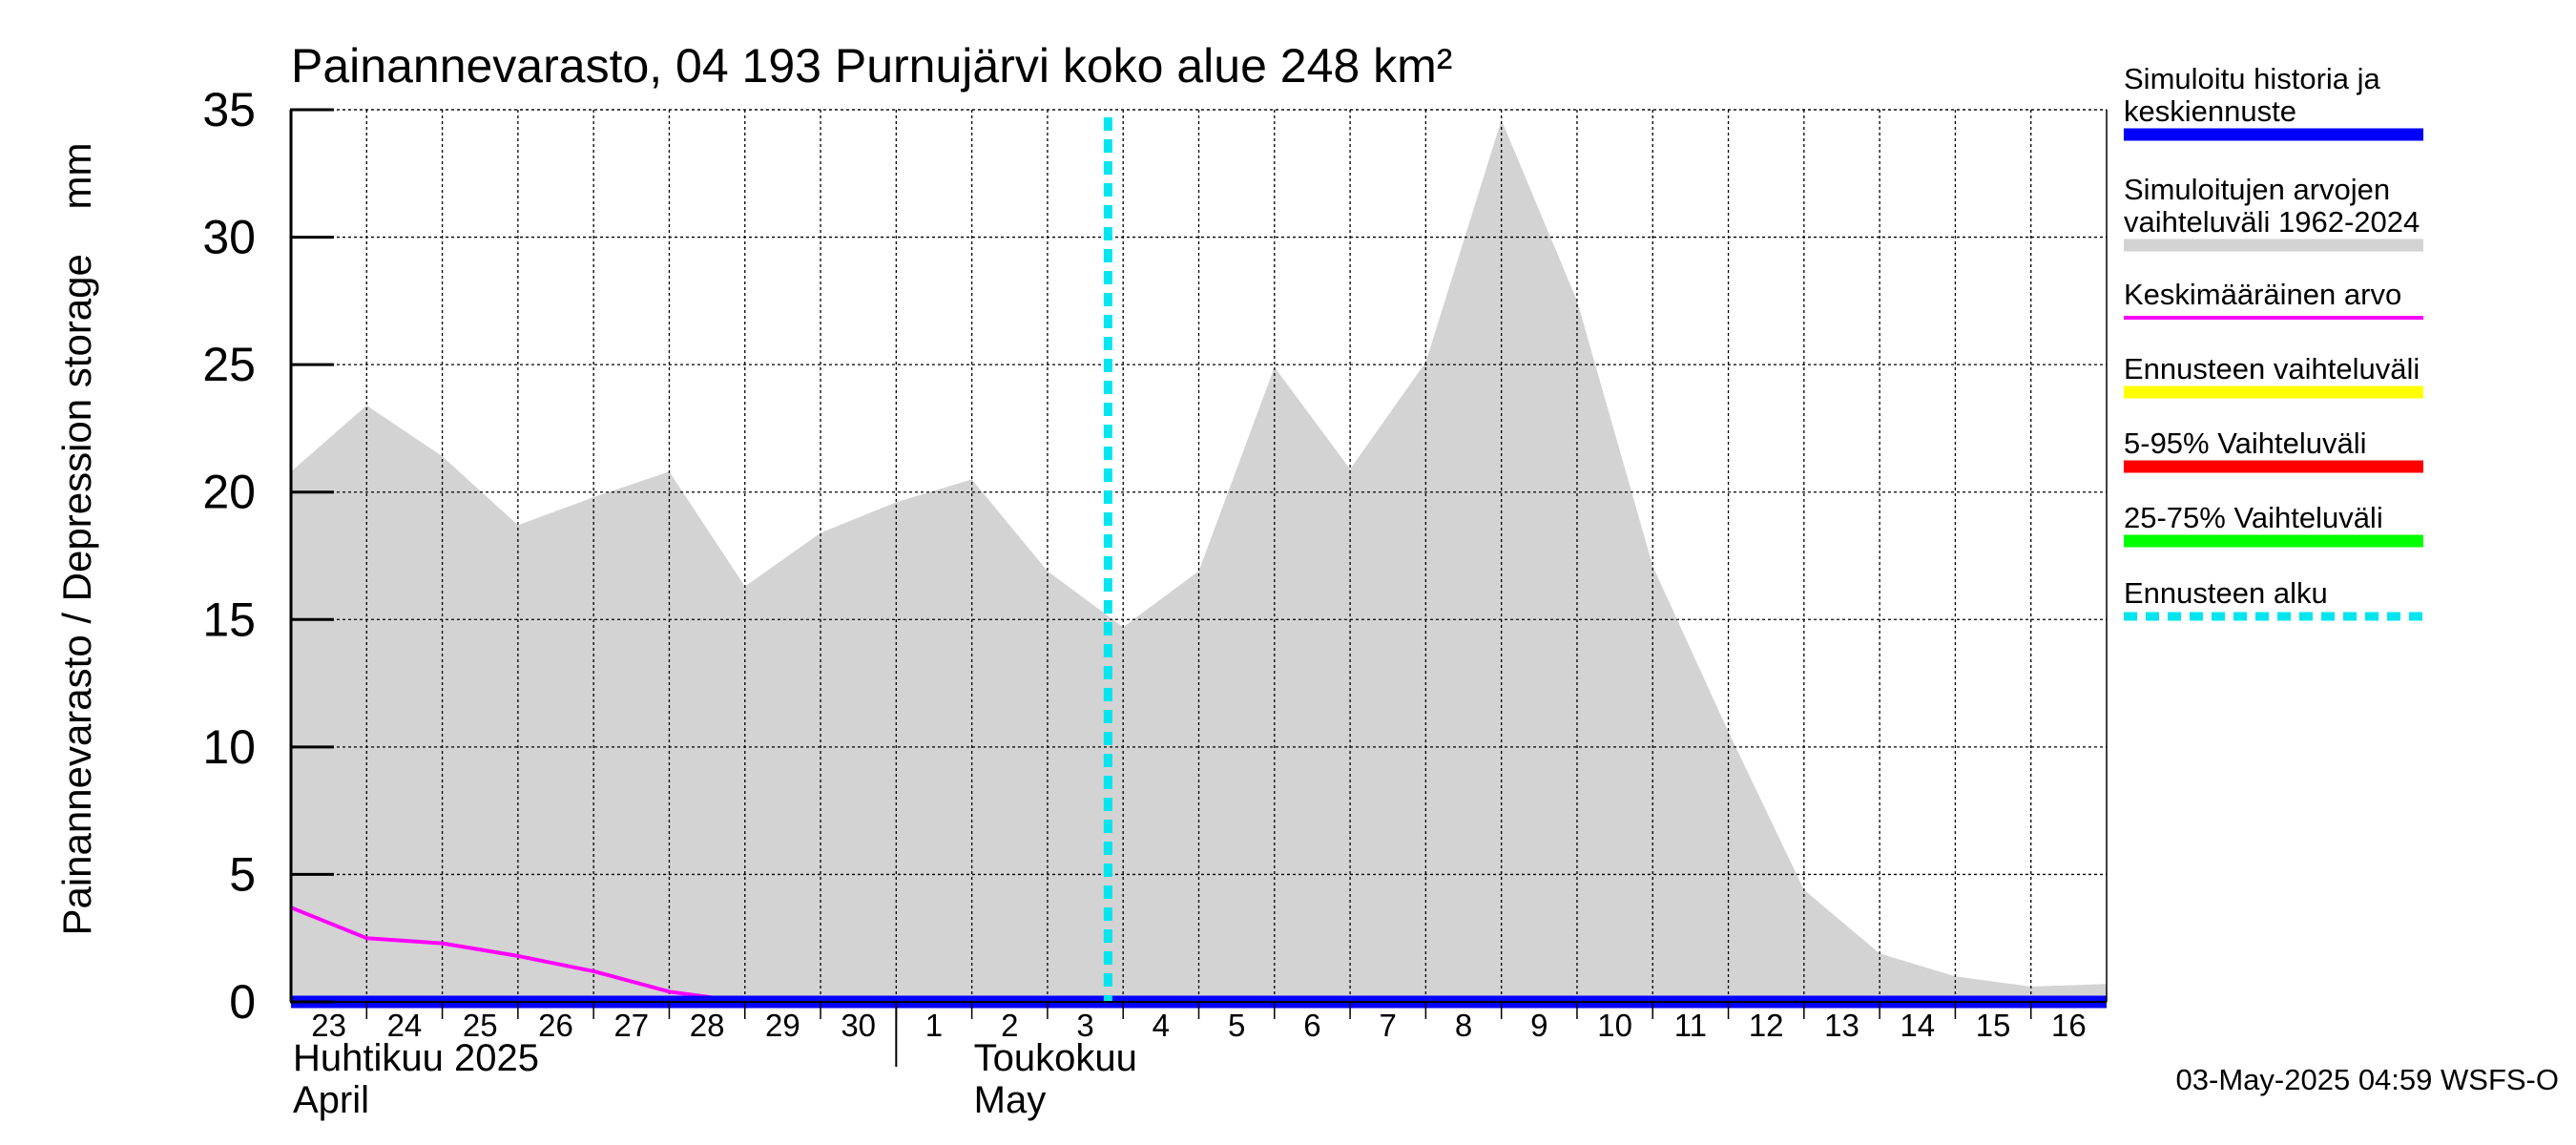 This screenshot has height=1145, width=2576. I want to click on x-tick-label-23: 16, so click(2069, 1025).